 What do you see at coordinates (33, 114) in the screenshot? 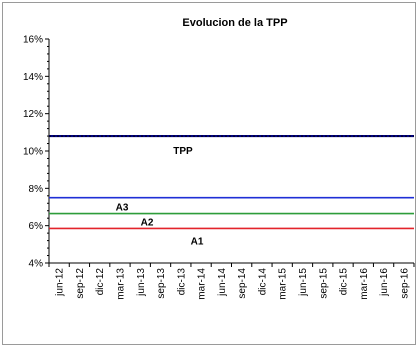
I see `y-tick-label: 12%` at bounding box center [33, 114].